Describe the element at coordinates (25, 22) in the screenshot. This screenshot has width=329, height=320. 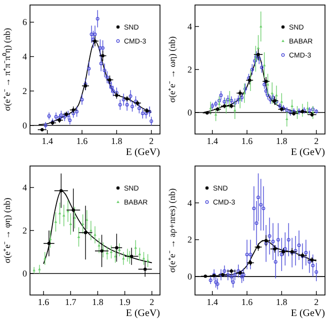
I see `y-tick-label: 6` at that location.